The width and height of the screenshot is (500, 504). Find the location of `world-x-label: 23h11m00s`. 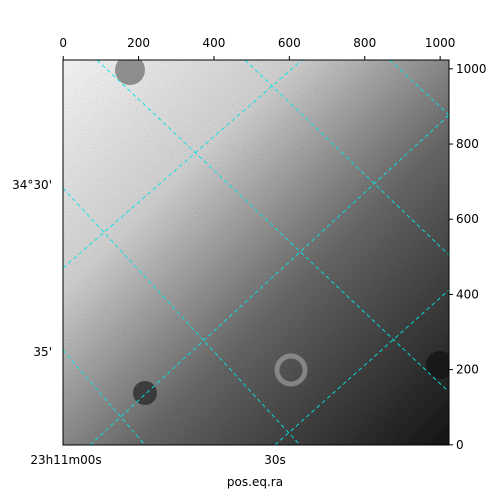

world-x-label: 23h11m00s is located at coordinates (65, 460).